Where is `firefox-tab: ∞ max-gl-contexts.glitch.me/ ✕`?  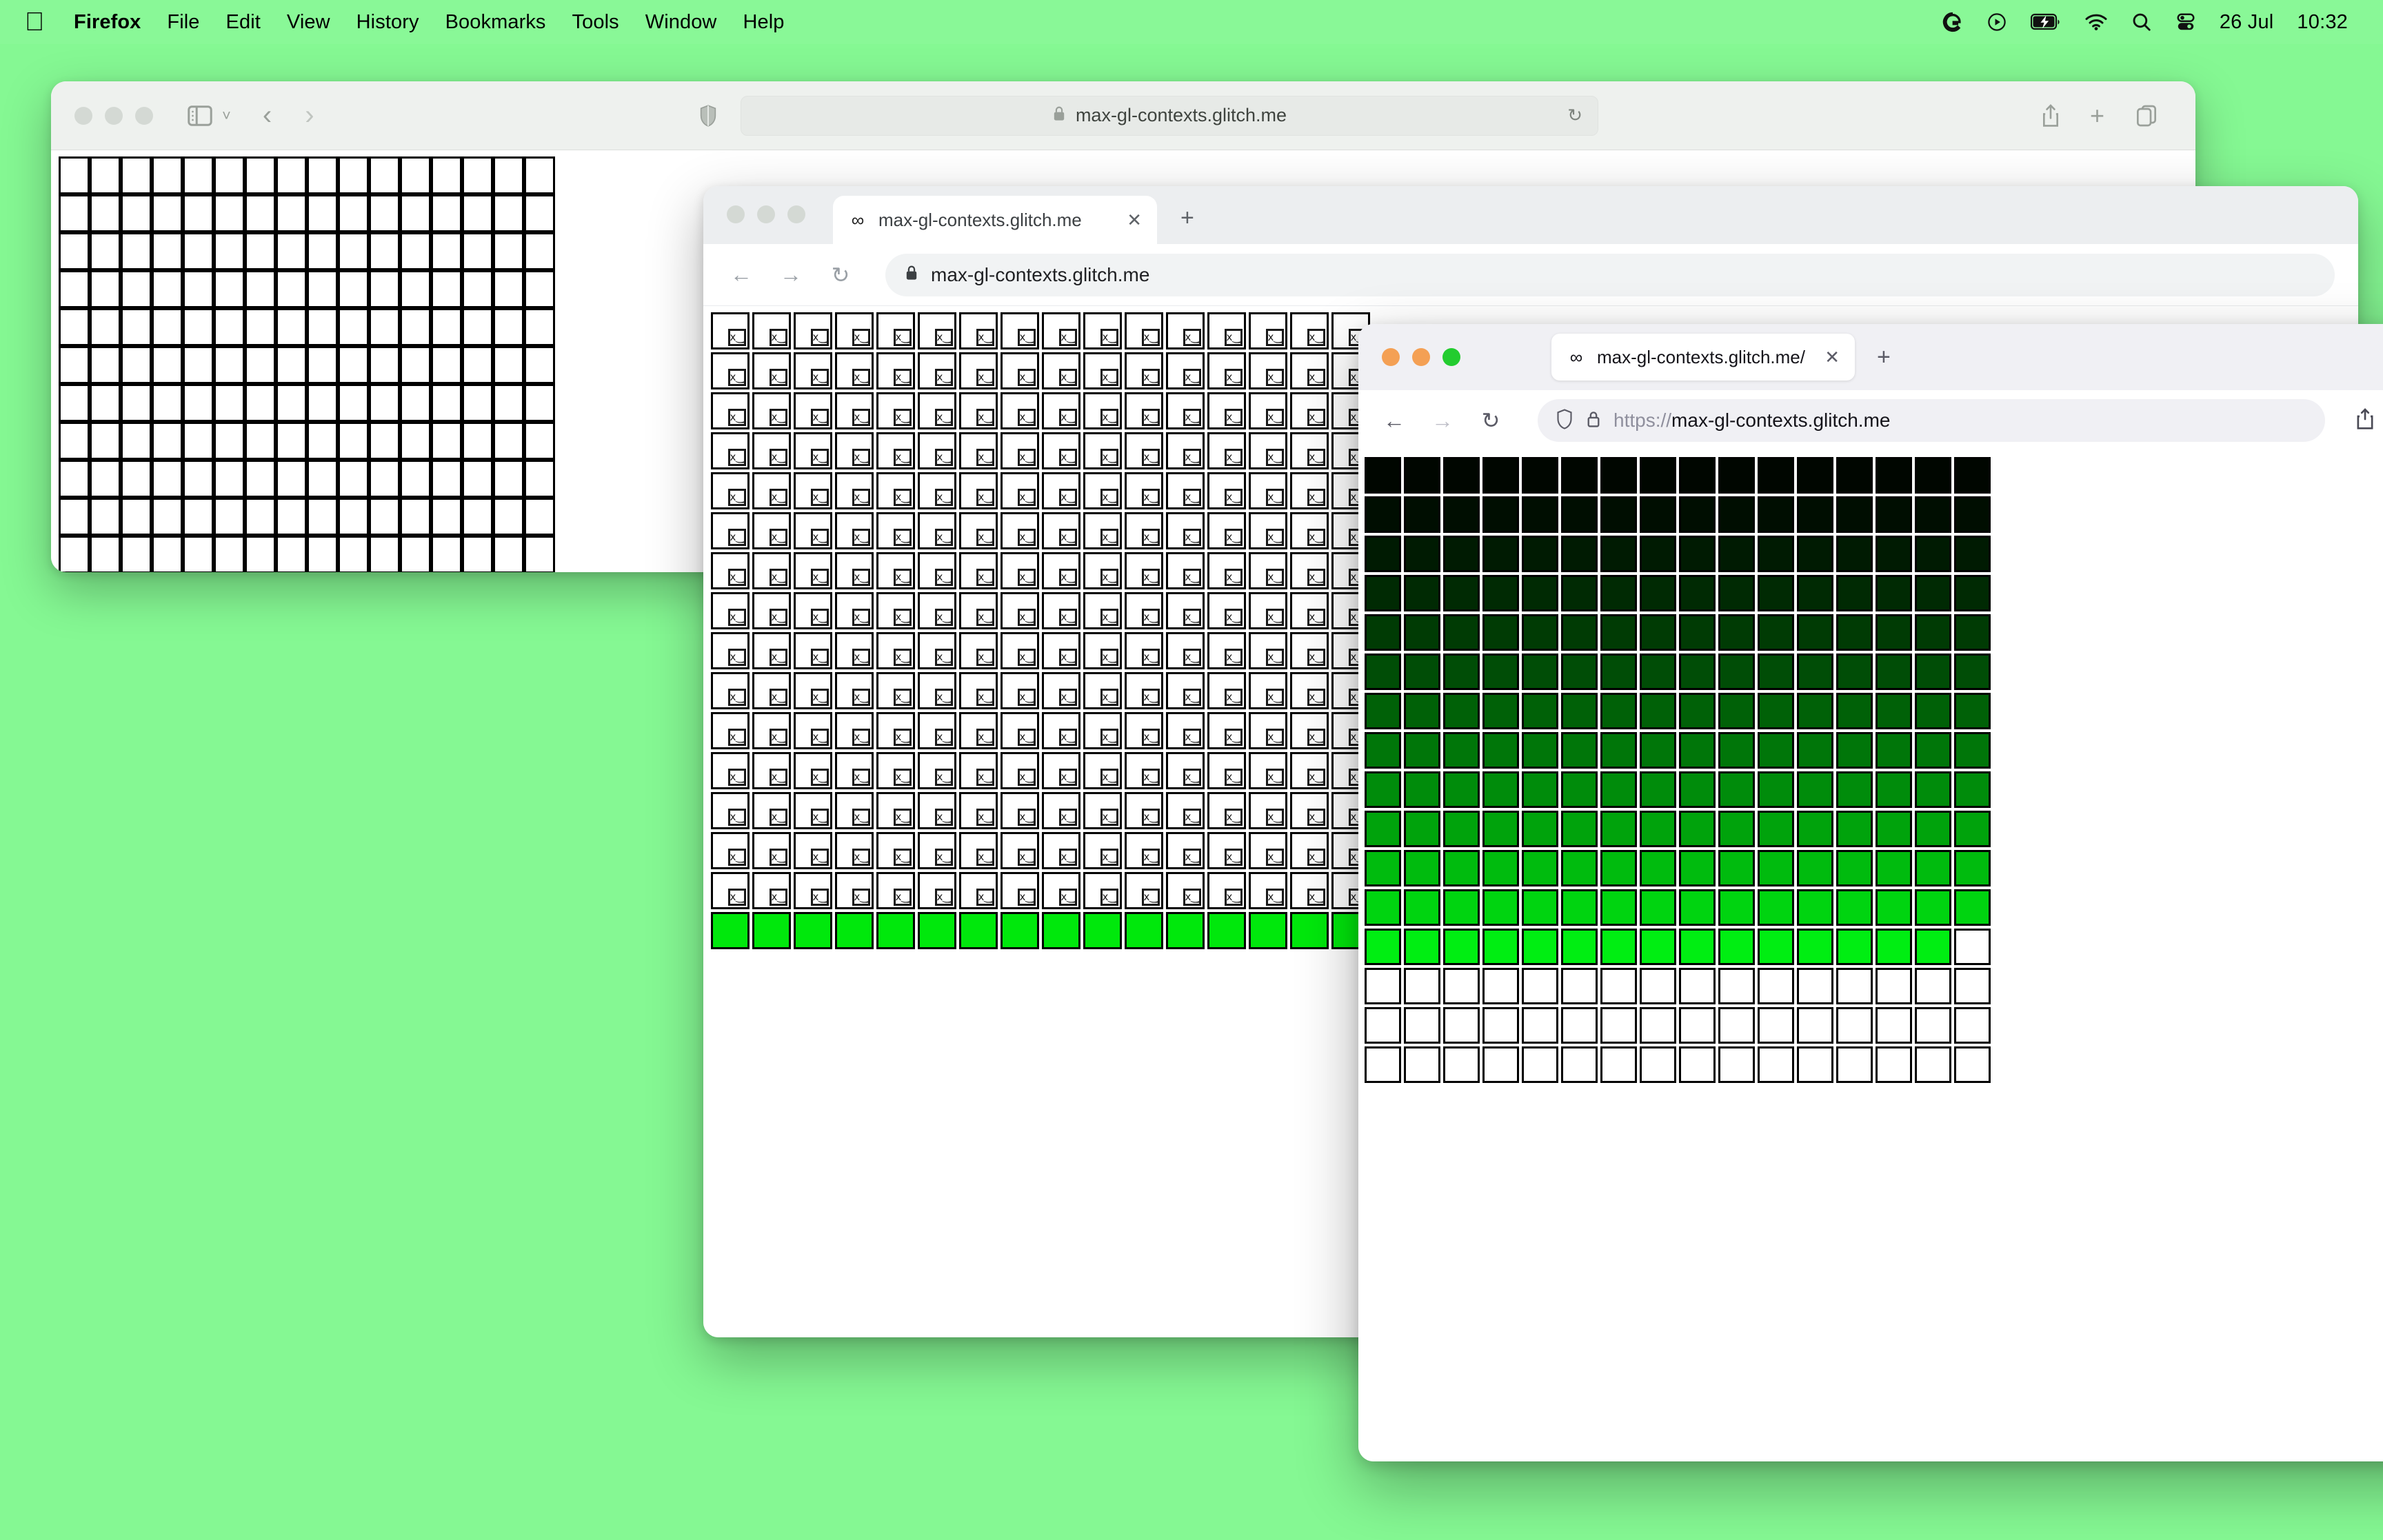
firefox-tab: ∞ max-gl-contexts.glitch.me/ ✕ is located at coordinates (1703, 358).